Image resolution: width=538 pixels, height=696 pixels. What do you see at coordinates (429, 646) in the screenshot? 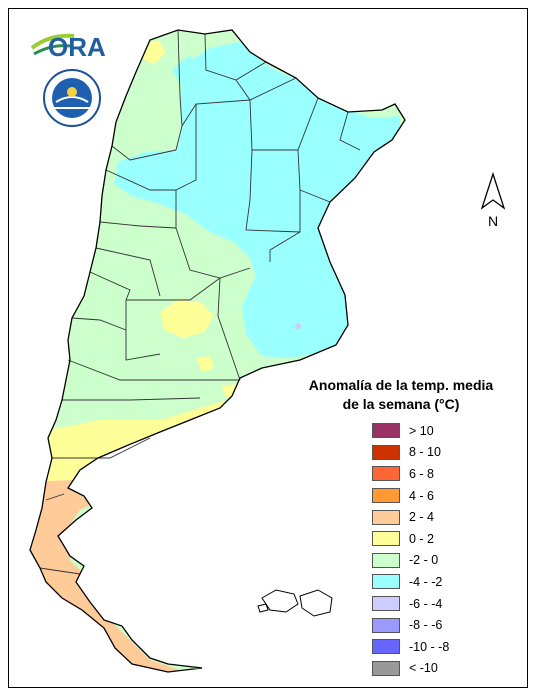
I see `legend-label: -10 - -8` at bounding box center [429, 646].